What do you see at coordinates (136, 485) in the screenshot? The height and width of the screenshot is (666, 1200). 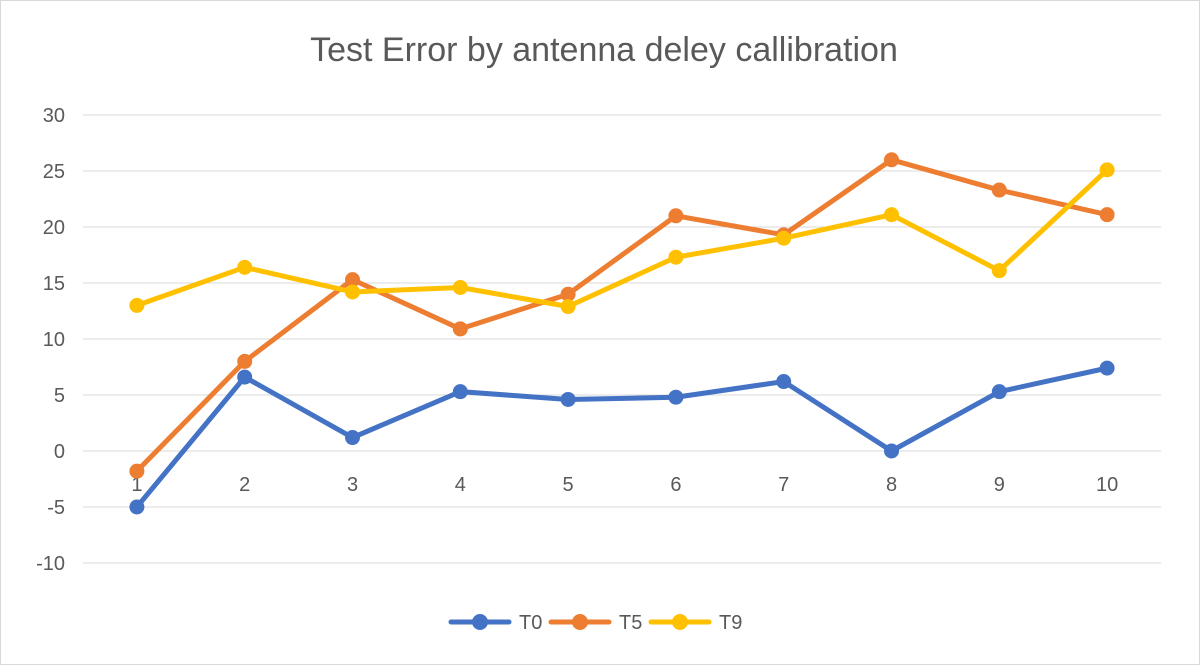 I see `x-tick-label: 1` at bounding box center [136, 485].